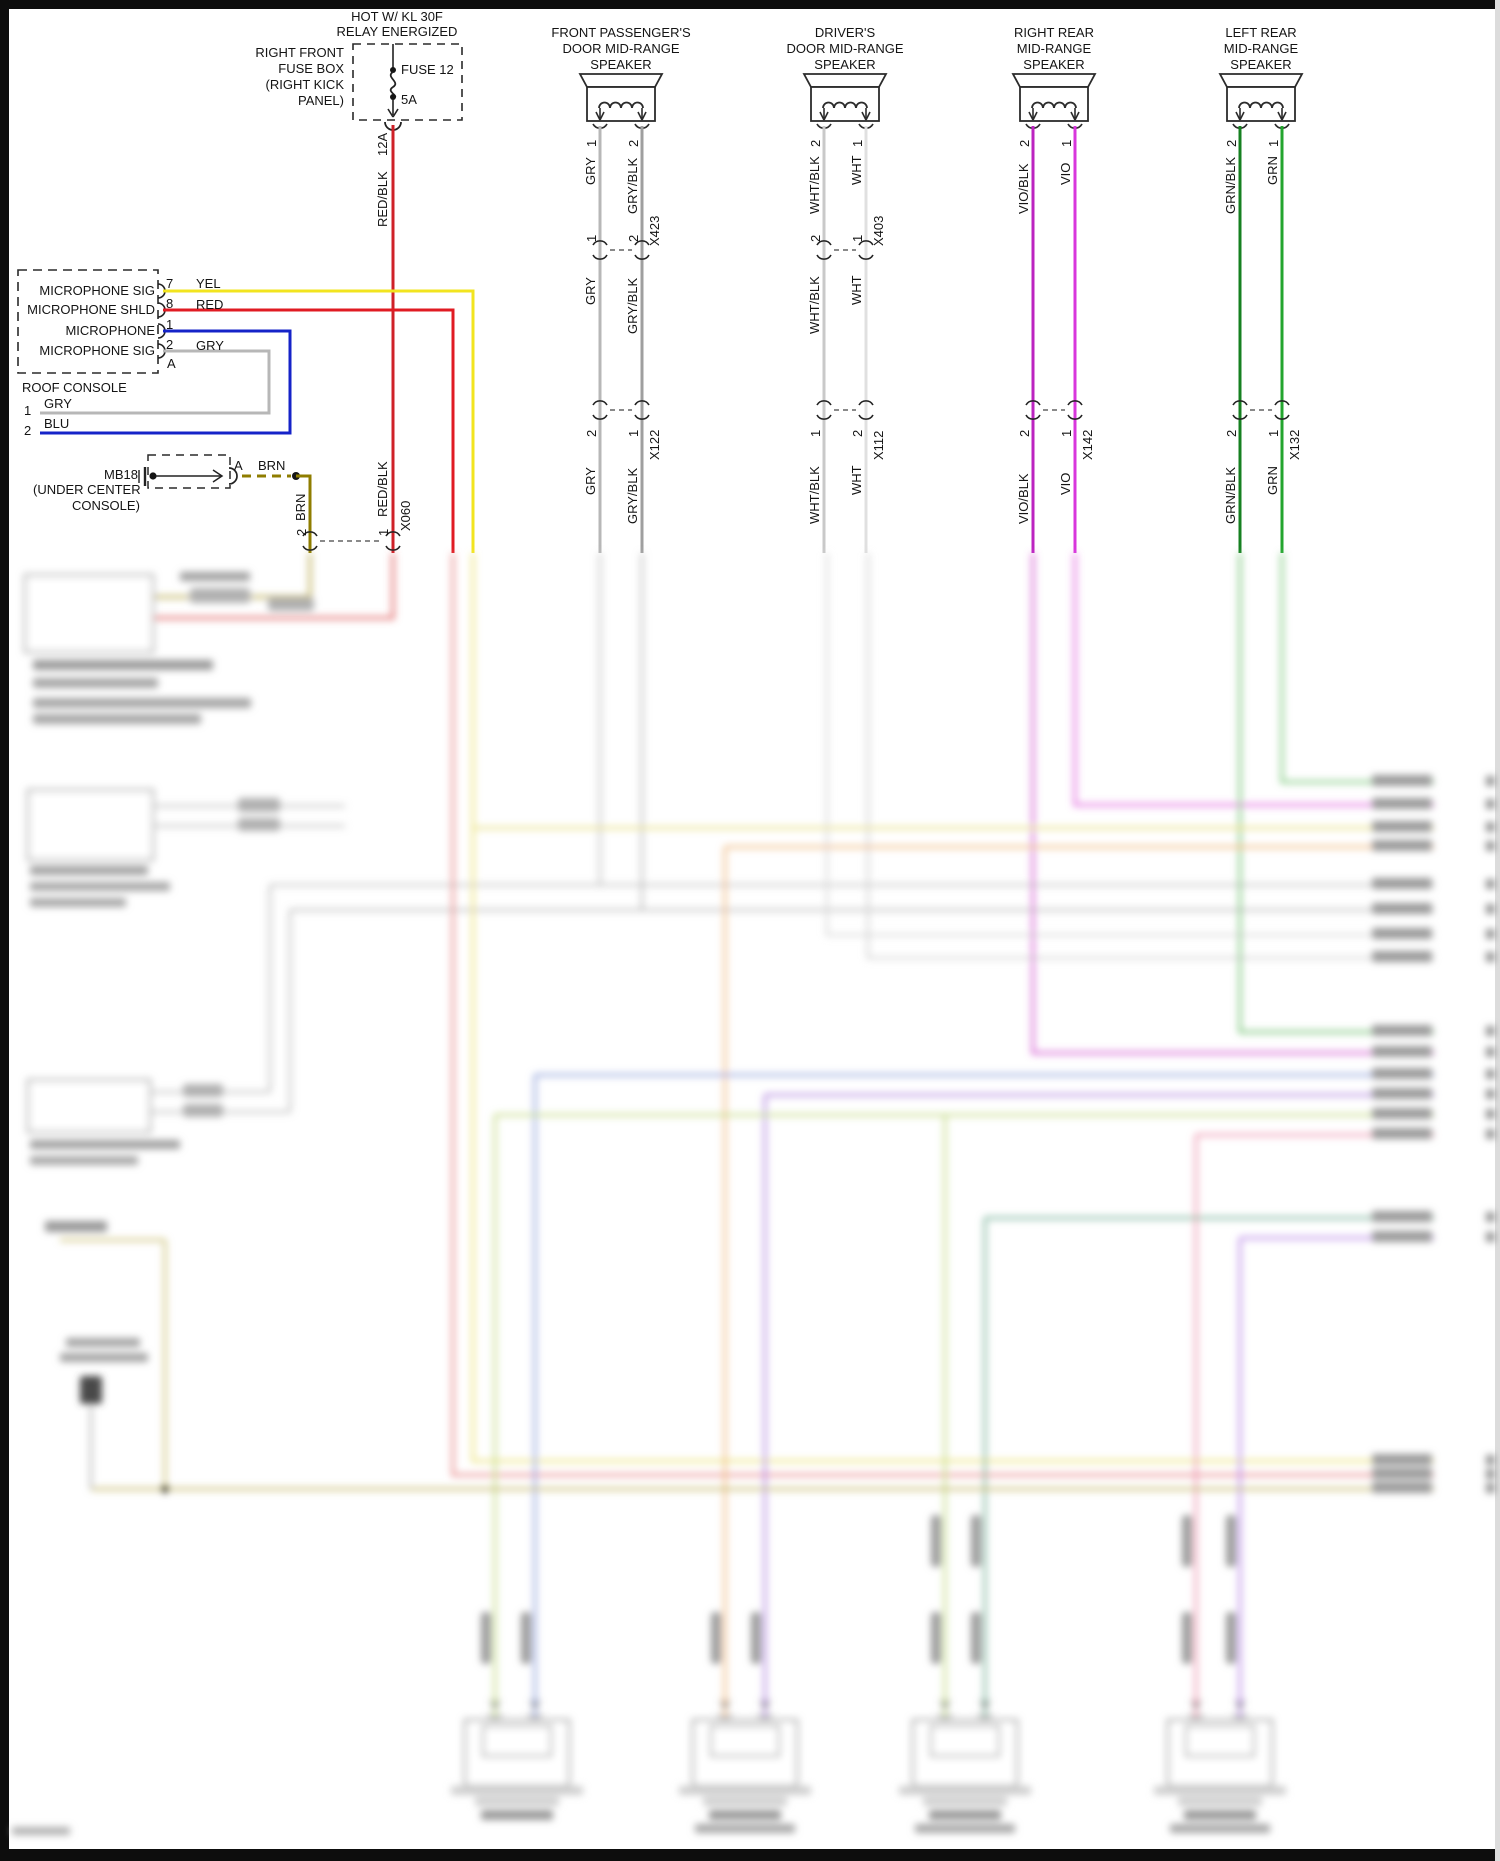 This screenshot has height=1861, width=1500. What do you see at coordinates (397, 16) in the screenshot?
I see `hot-feed-label-line1: HOT W/ KL 30F` at bounding box center [397, 16].